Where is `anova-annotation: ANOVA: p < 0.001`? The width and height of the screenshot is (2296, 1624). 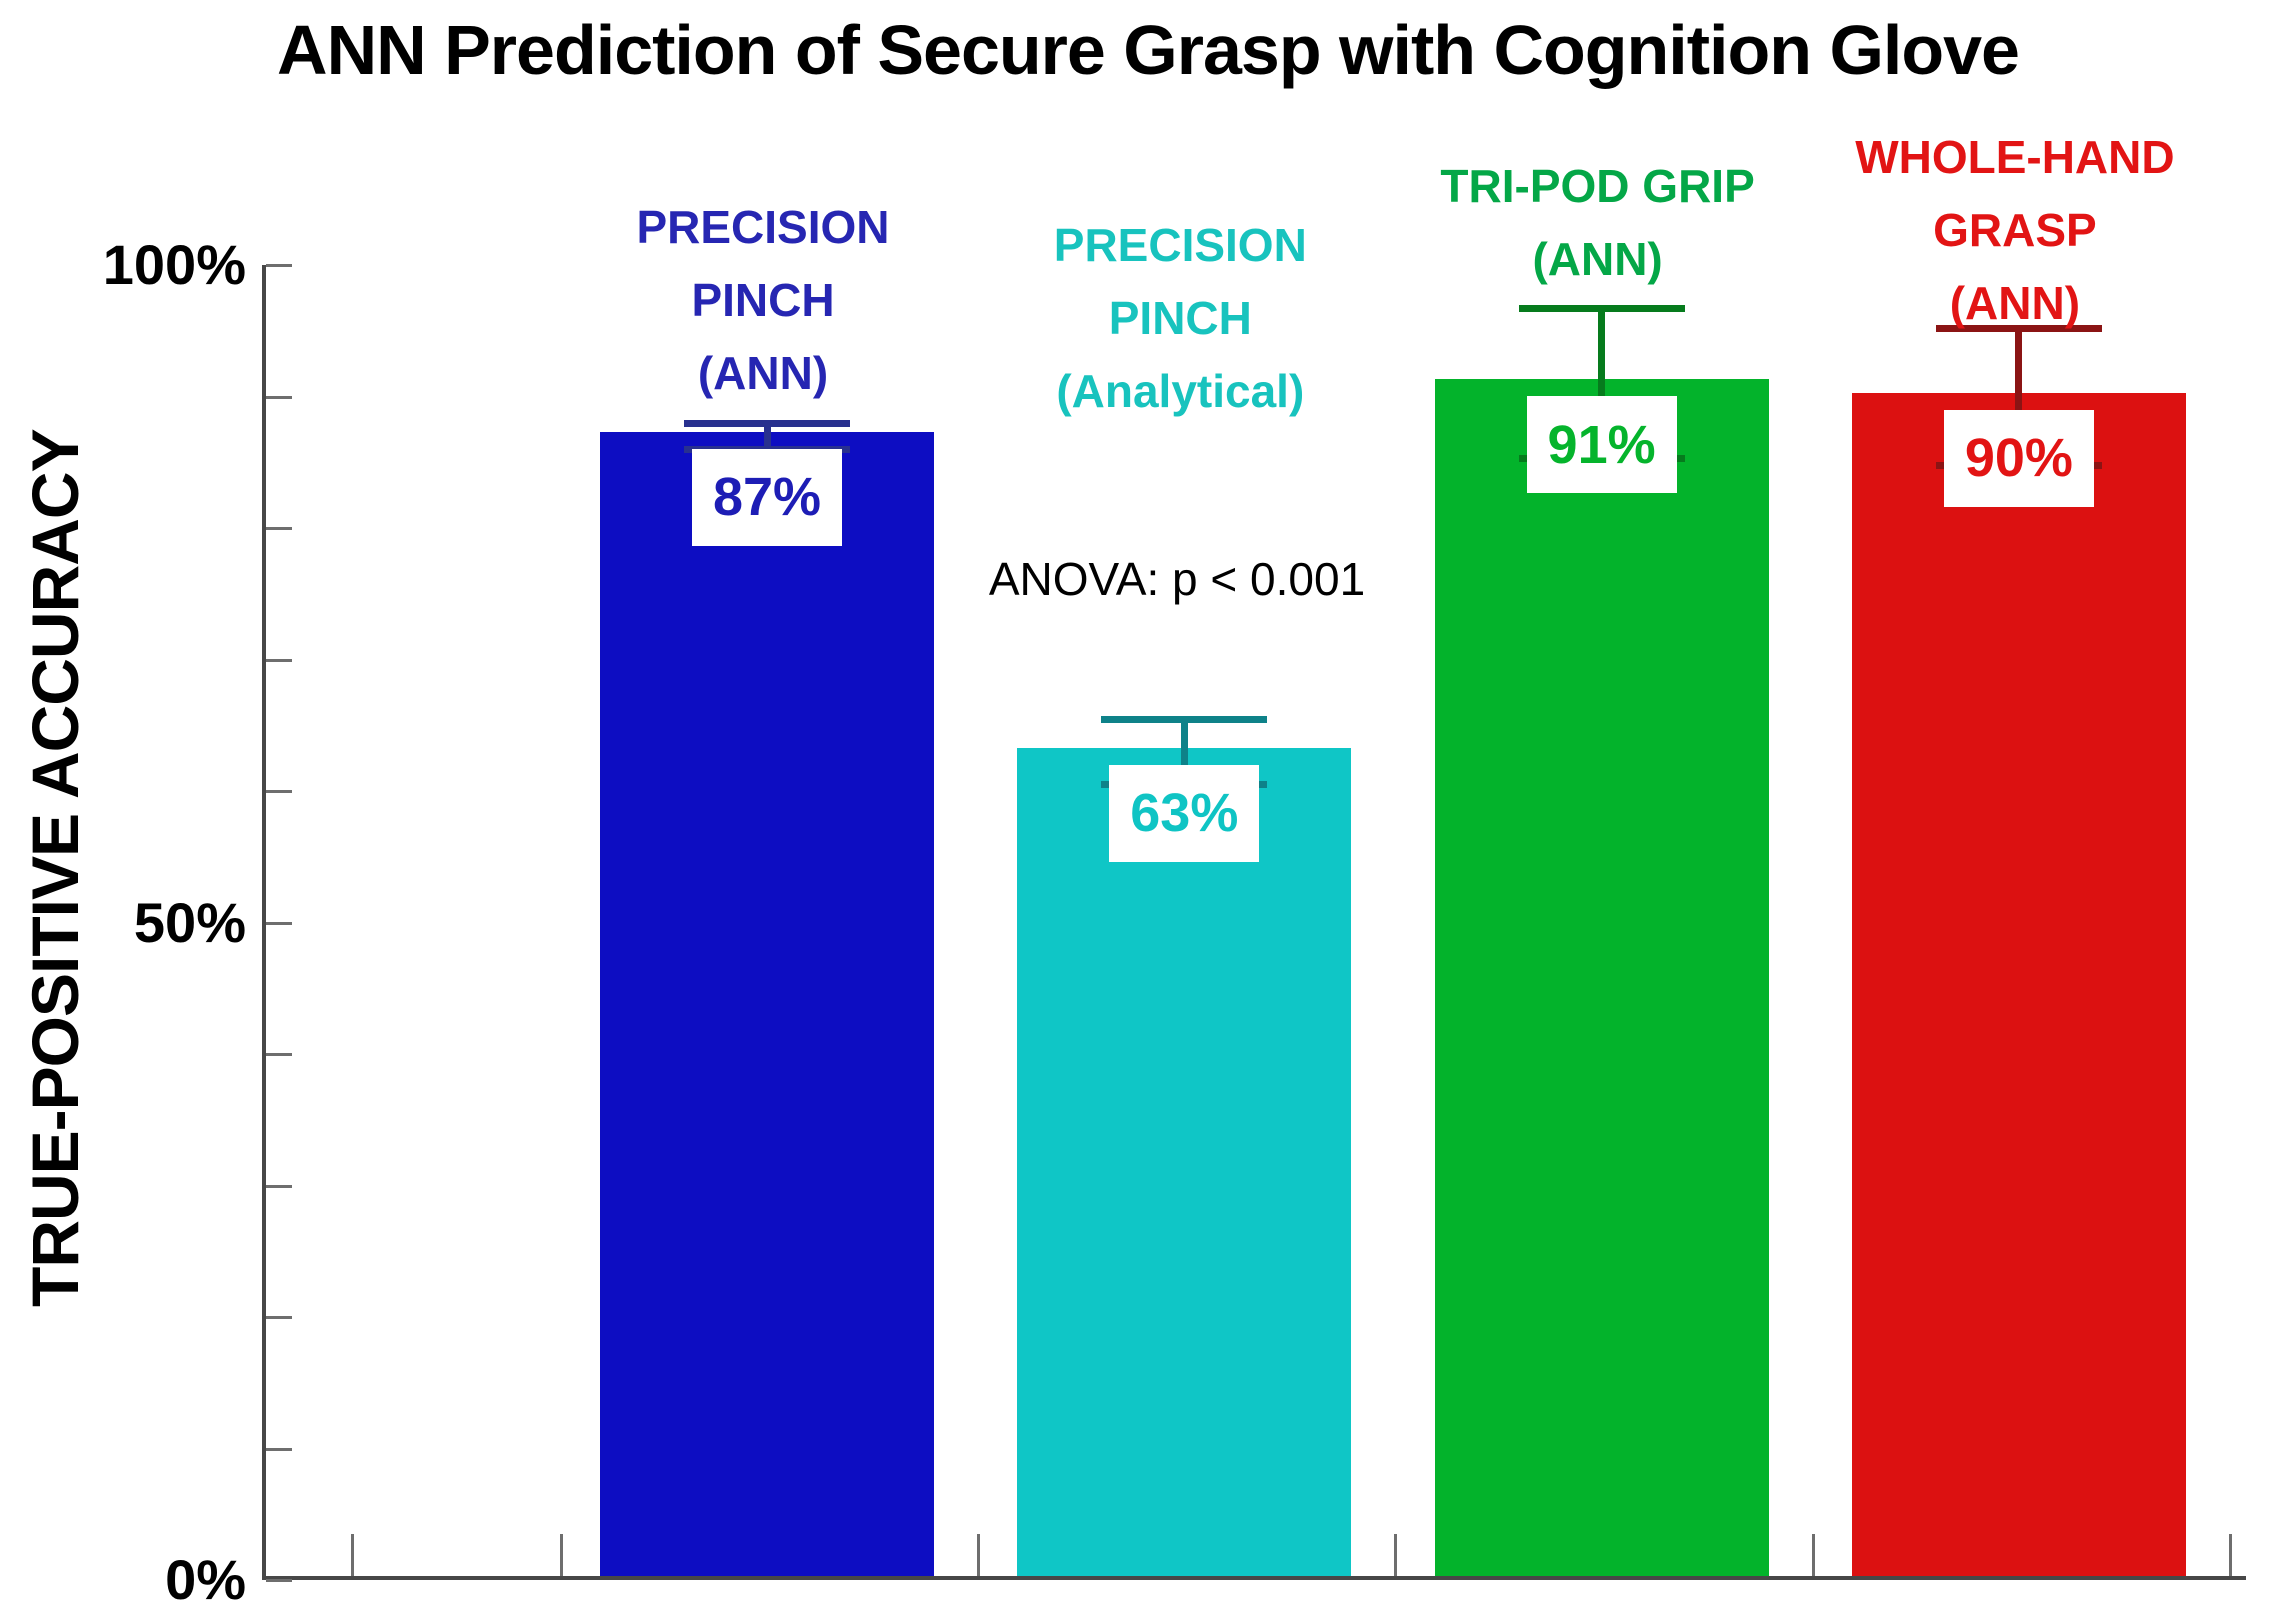 anova-annotation: ANOVA: p < 0.001 is located at coordinates (1177, 579).